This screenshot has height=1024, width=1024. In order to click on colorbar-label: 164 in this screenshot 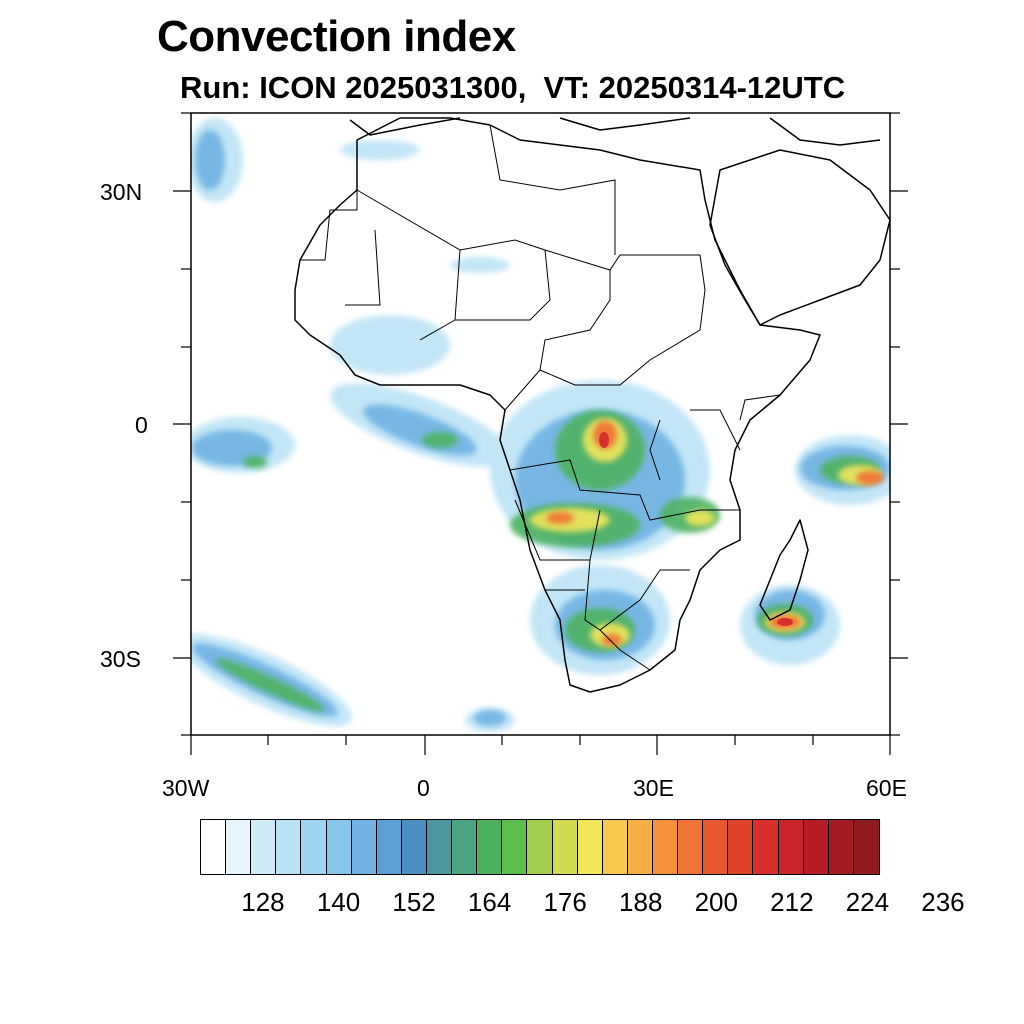, I will do `click(489, 902)`.